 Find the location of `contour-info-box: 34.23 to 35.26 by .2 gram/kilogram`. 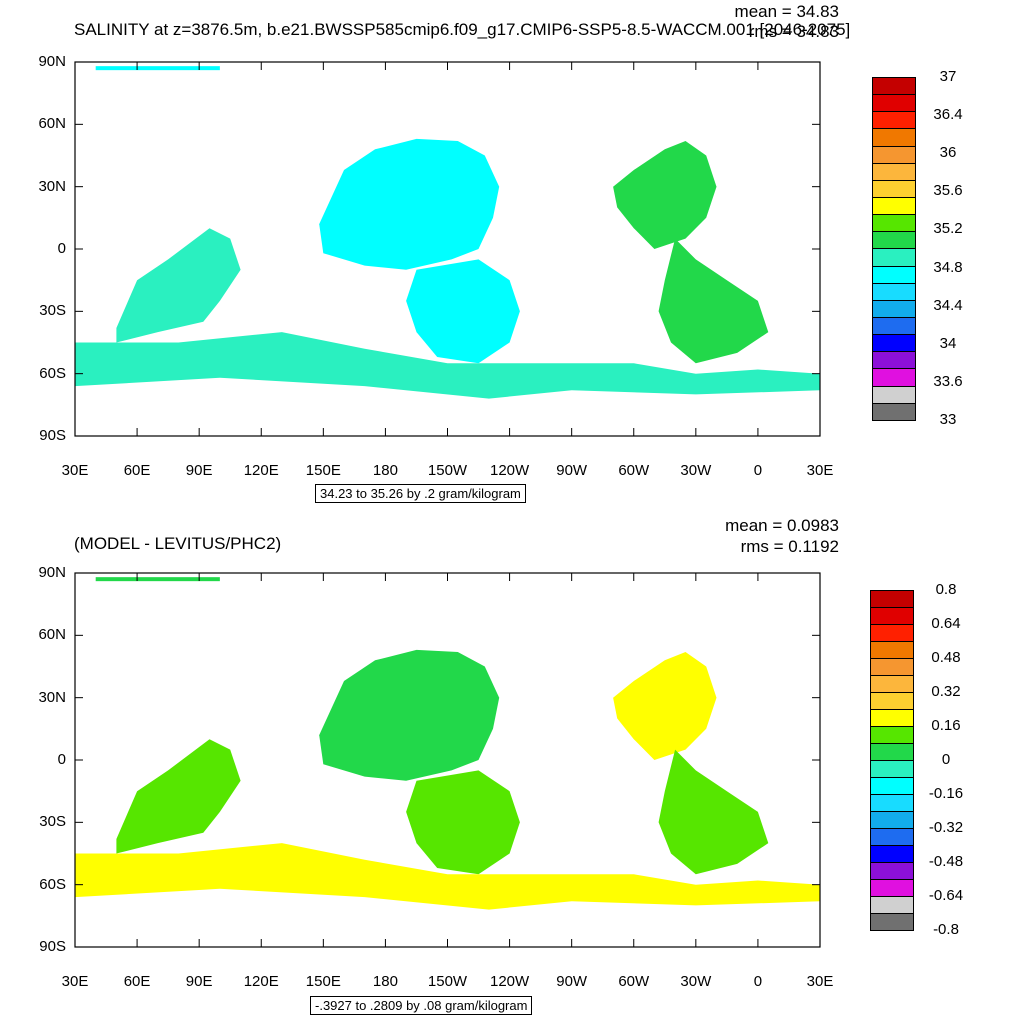

contour-info-box: 34.23 to 35.26 by .2 gram/kilogram is located at coordinates (420, 493).